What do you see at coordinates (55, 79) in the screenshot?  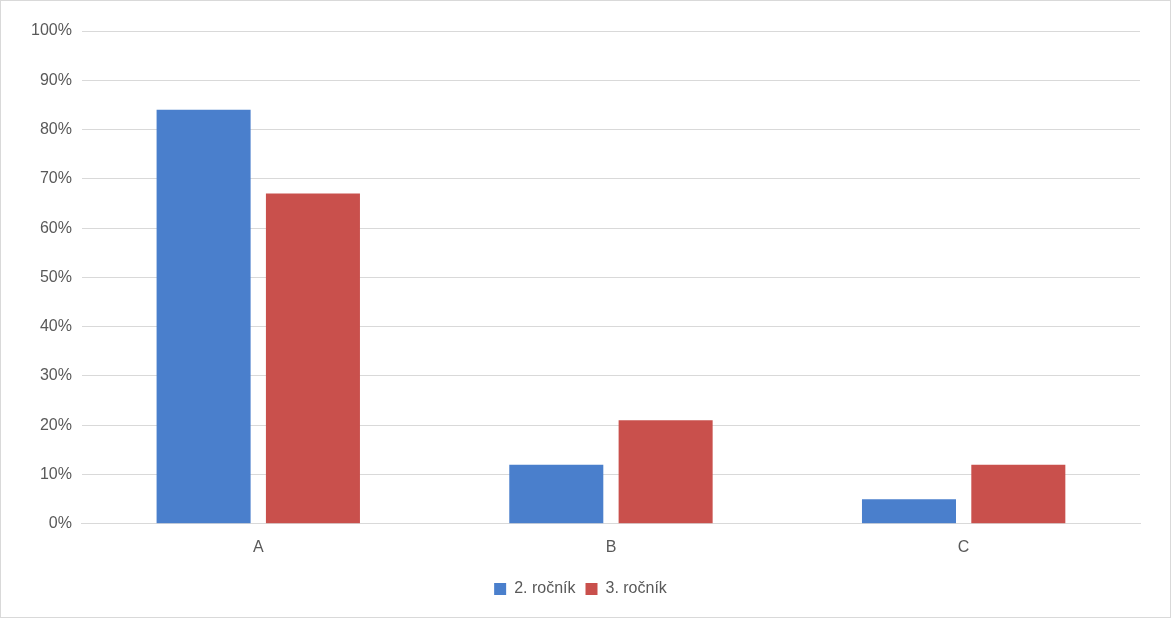 I see `y-tick-label: 90%` at bounding box center [55, 79].